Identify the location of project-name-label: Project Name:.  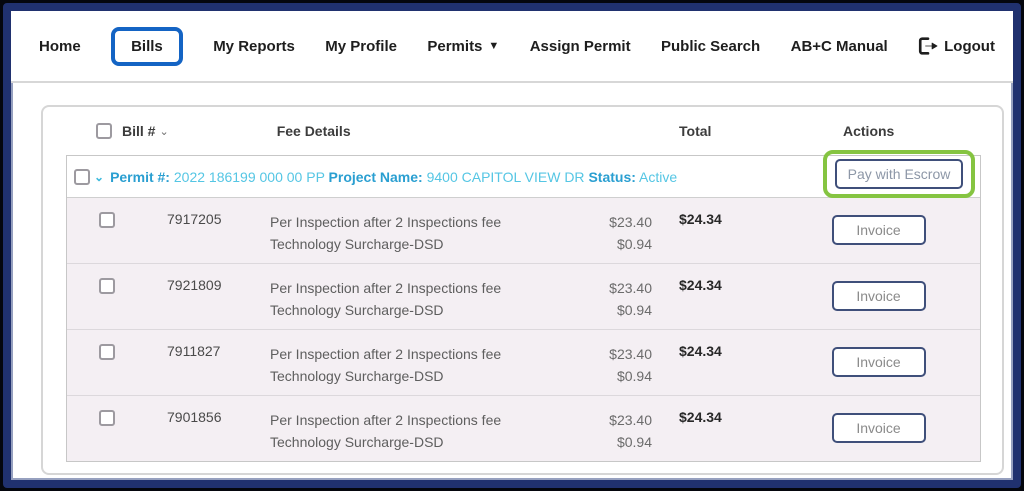
(375, 176).